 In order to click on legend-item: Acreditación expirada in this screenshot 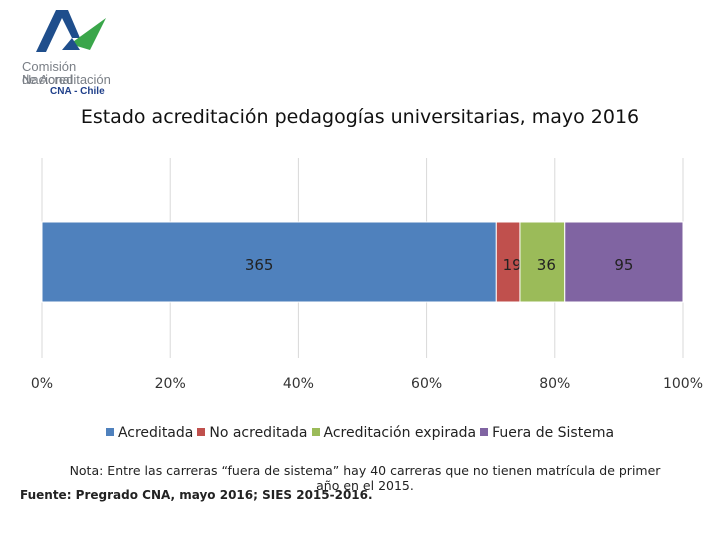, I will do `click(394, 433)`.